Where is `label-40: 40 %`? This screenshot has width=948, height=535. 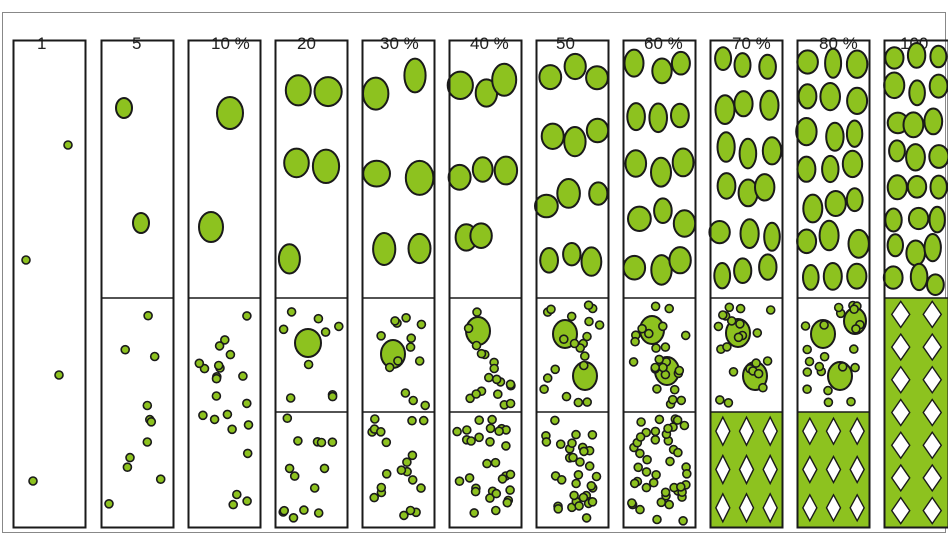
label-40: 40 % is located at coordinates (489, 43).